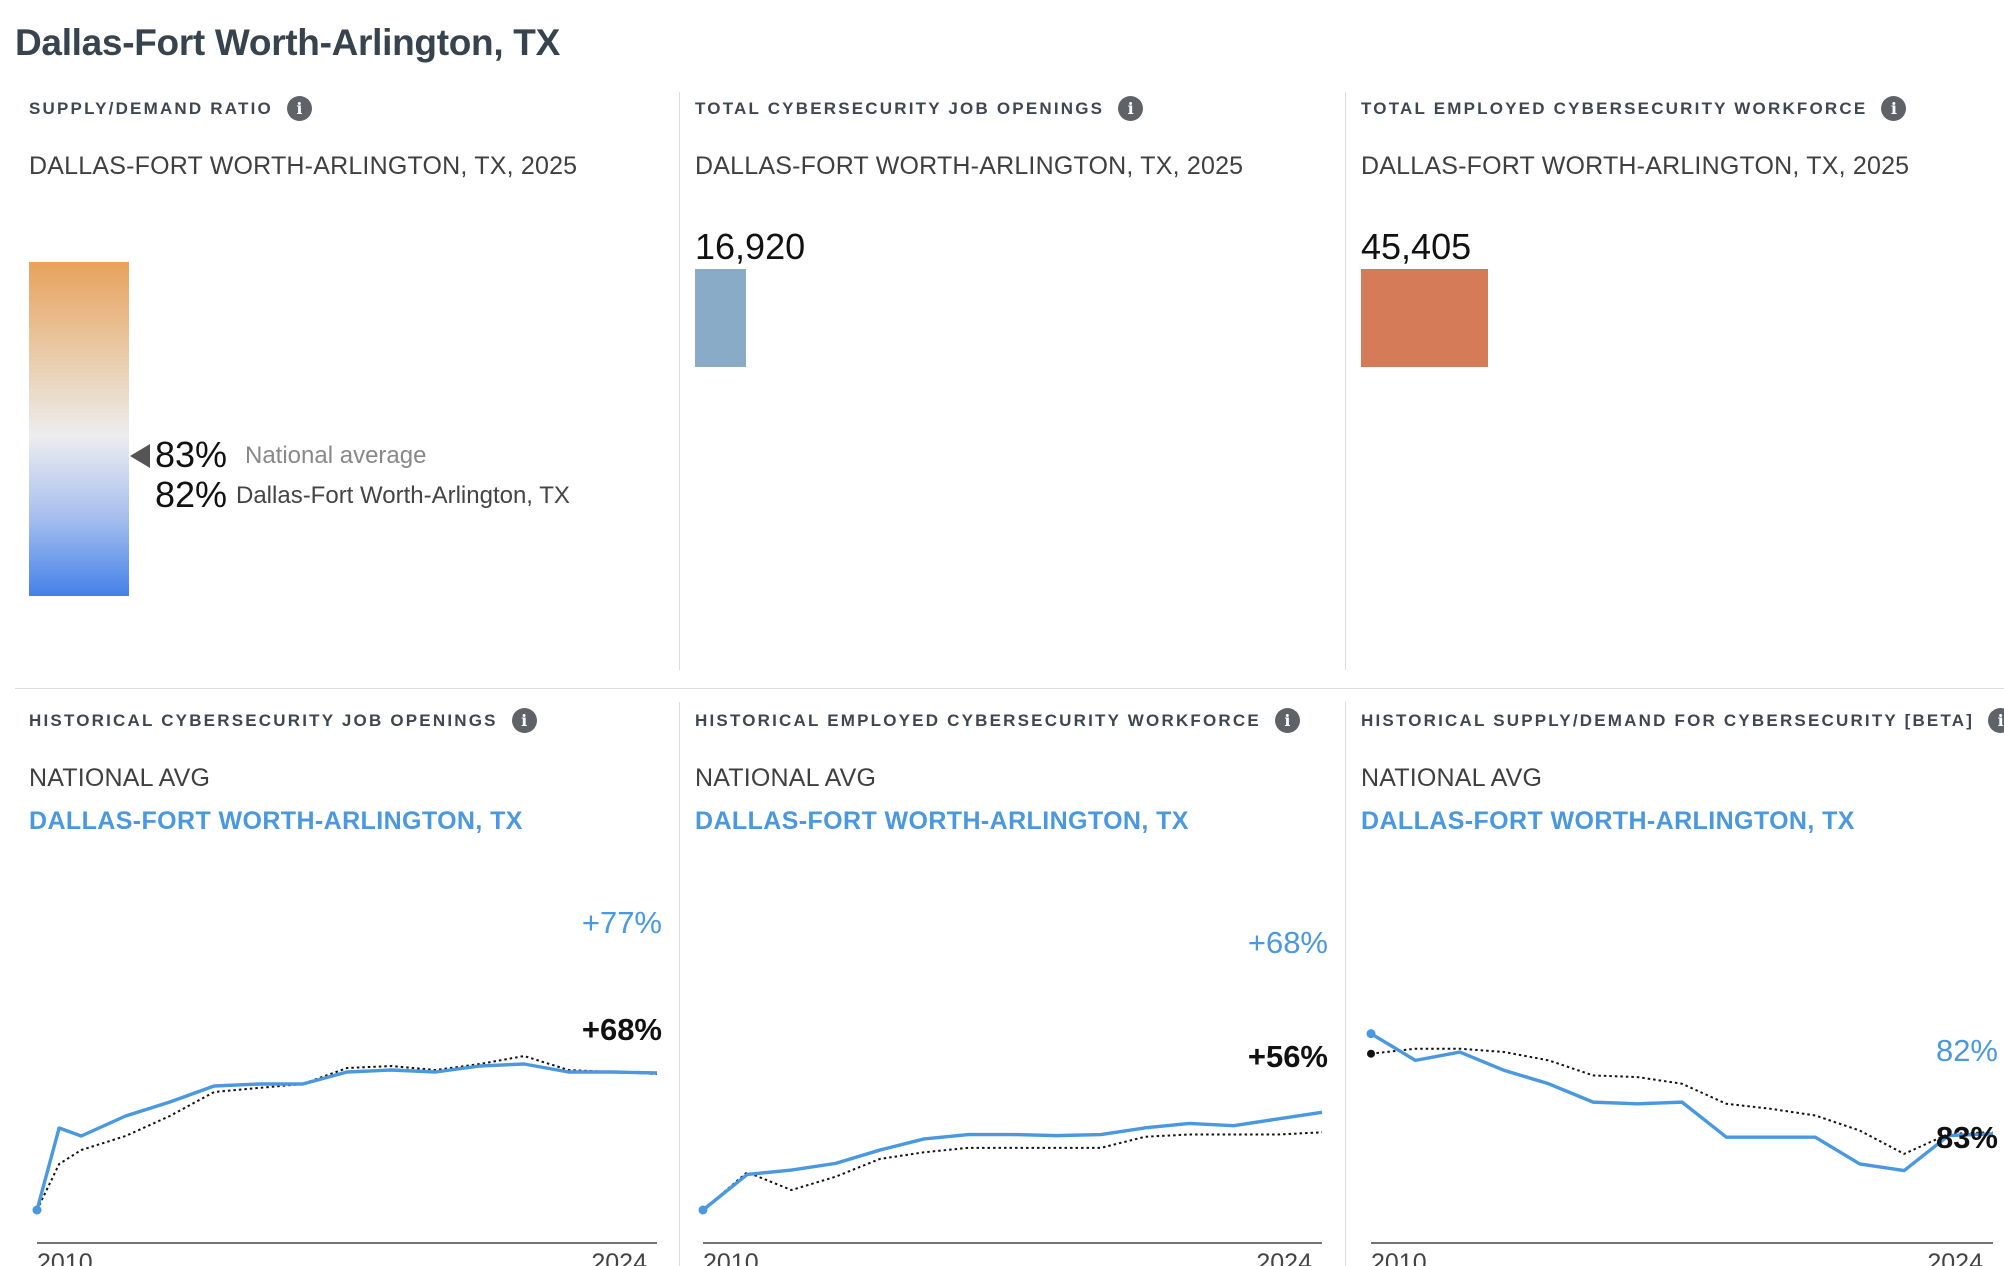  I want to click on region-end-label: +68%, so click(1288, 942).